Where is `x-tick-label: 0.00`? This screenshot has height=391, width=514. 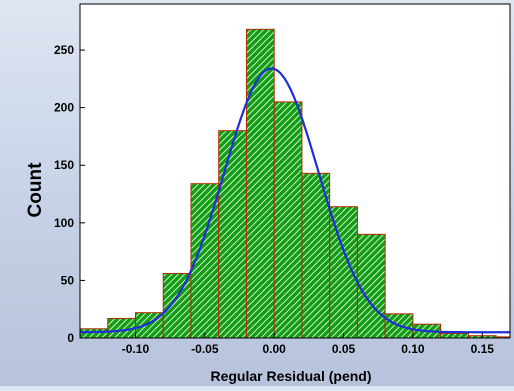
x-tick-label: 0.00 is located at coordinates (275, 349).